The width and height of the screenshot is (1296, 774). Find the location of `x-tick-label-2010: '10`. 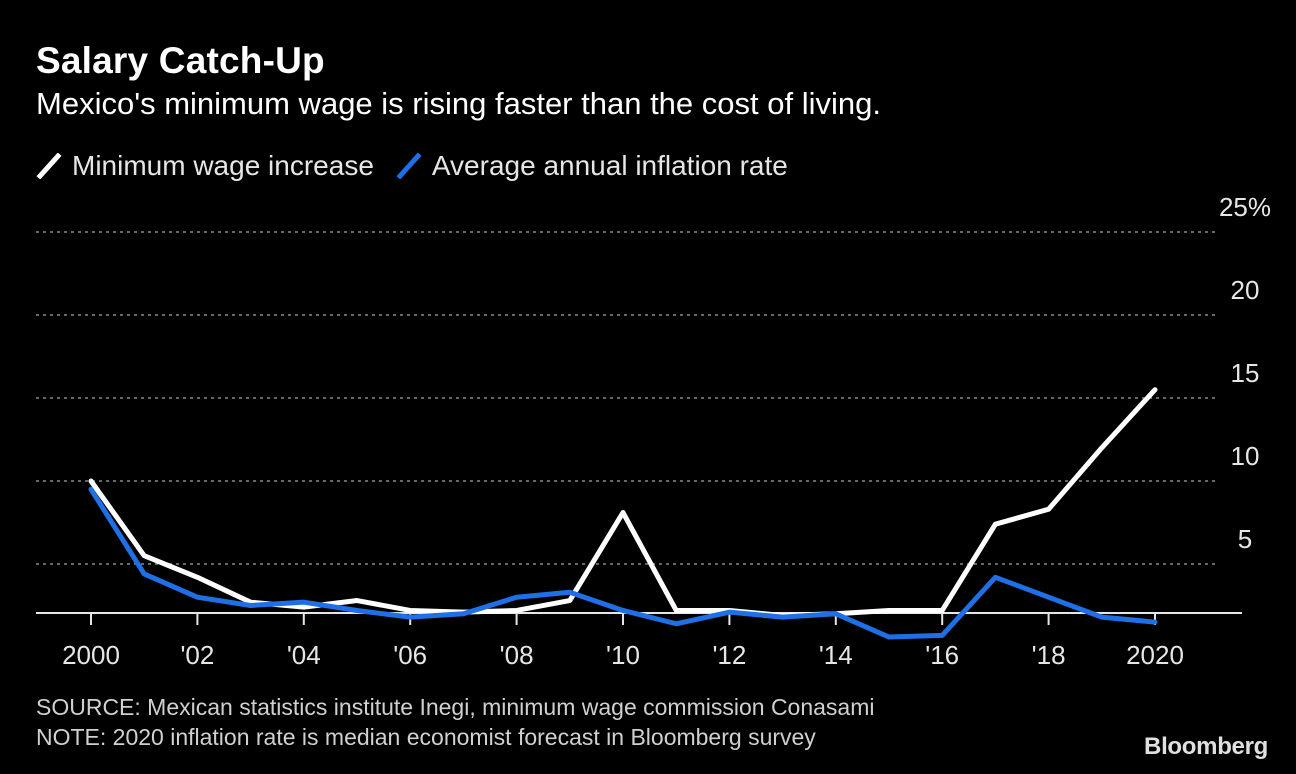

x-tick-label-2010: '10 is located at coordinates (623, 655).